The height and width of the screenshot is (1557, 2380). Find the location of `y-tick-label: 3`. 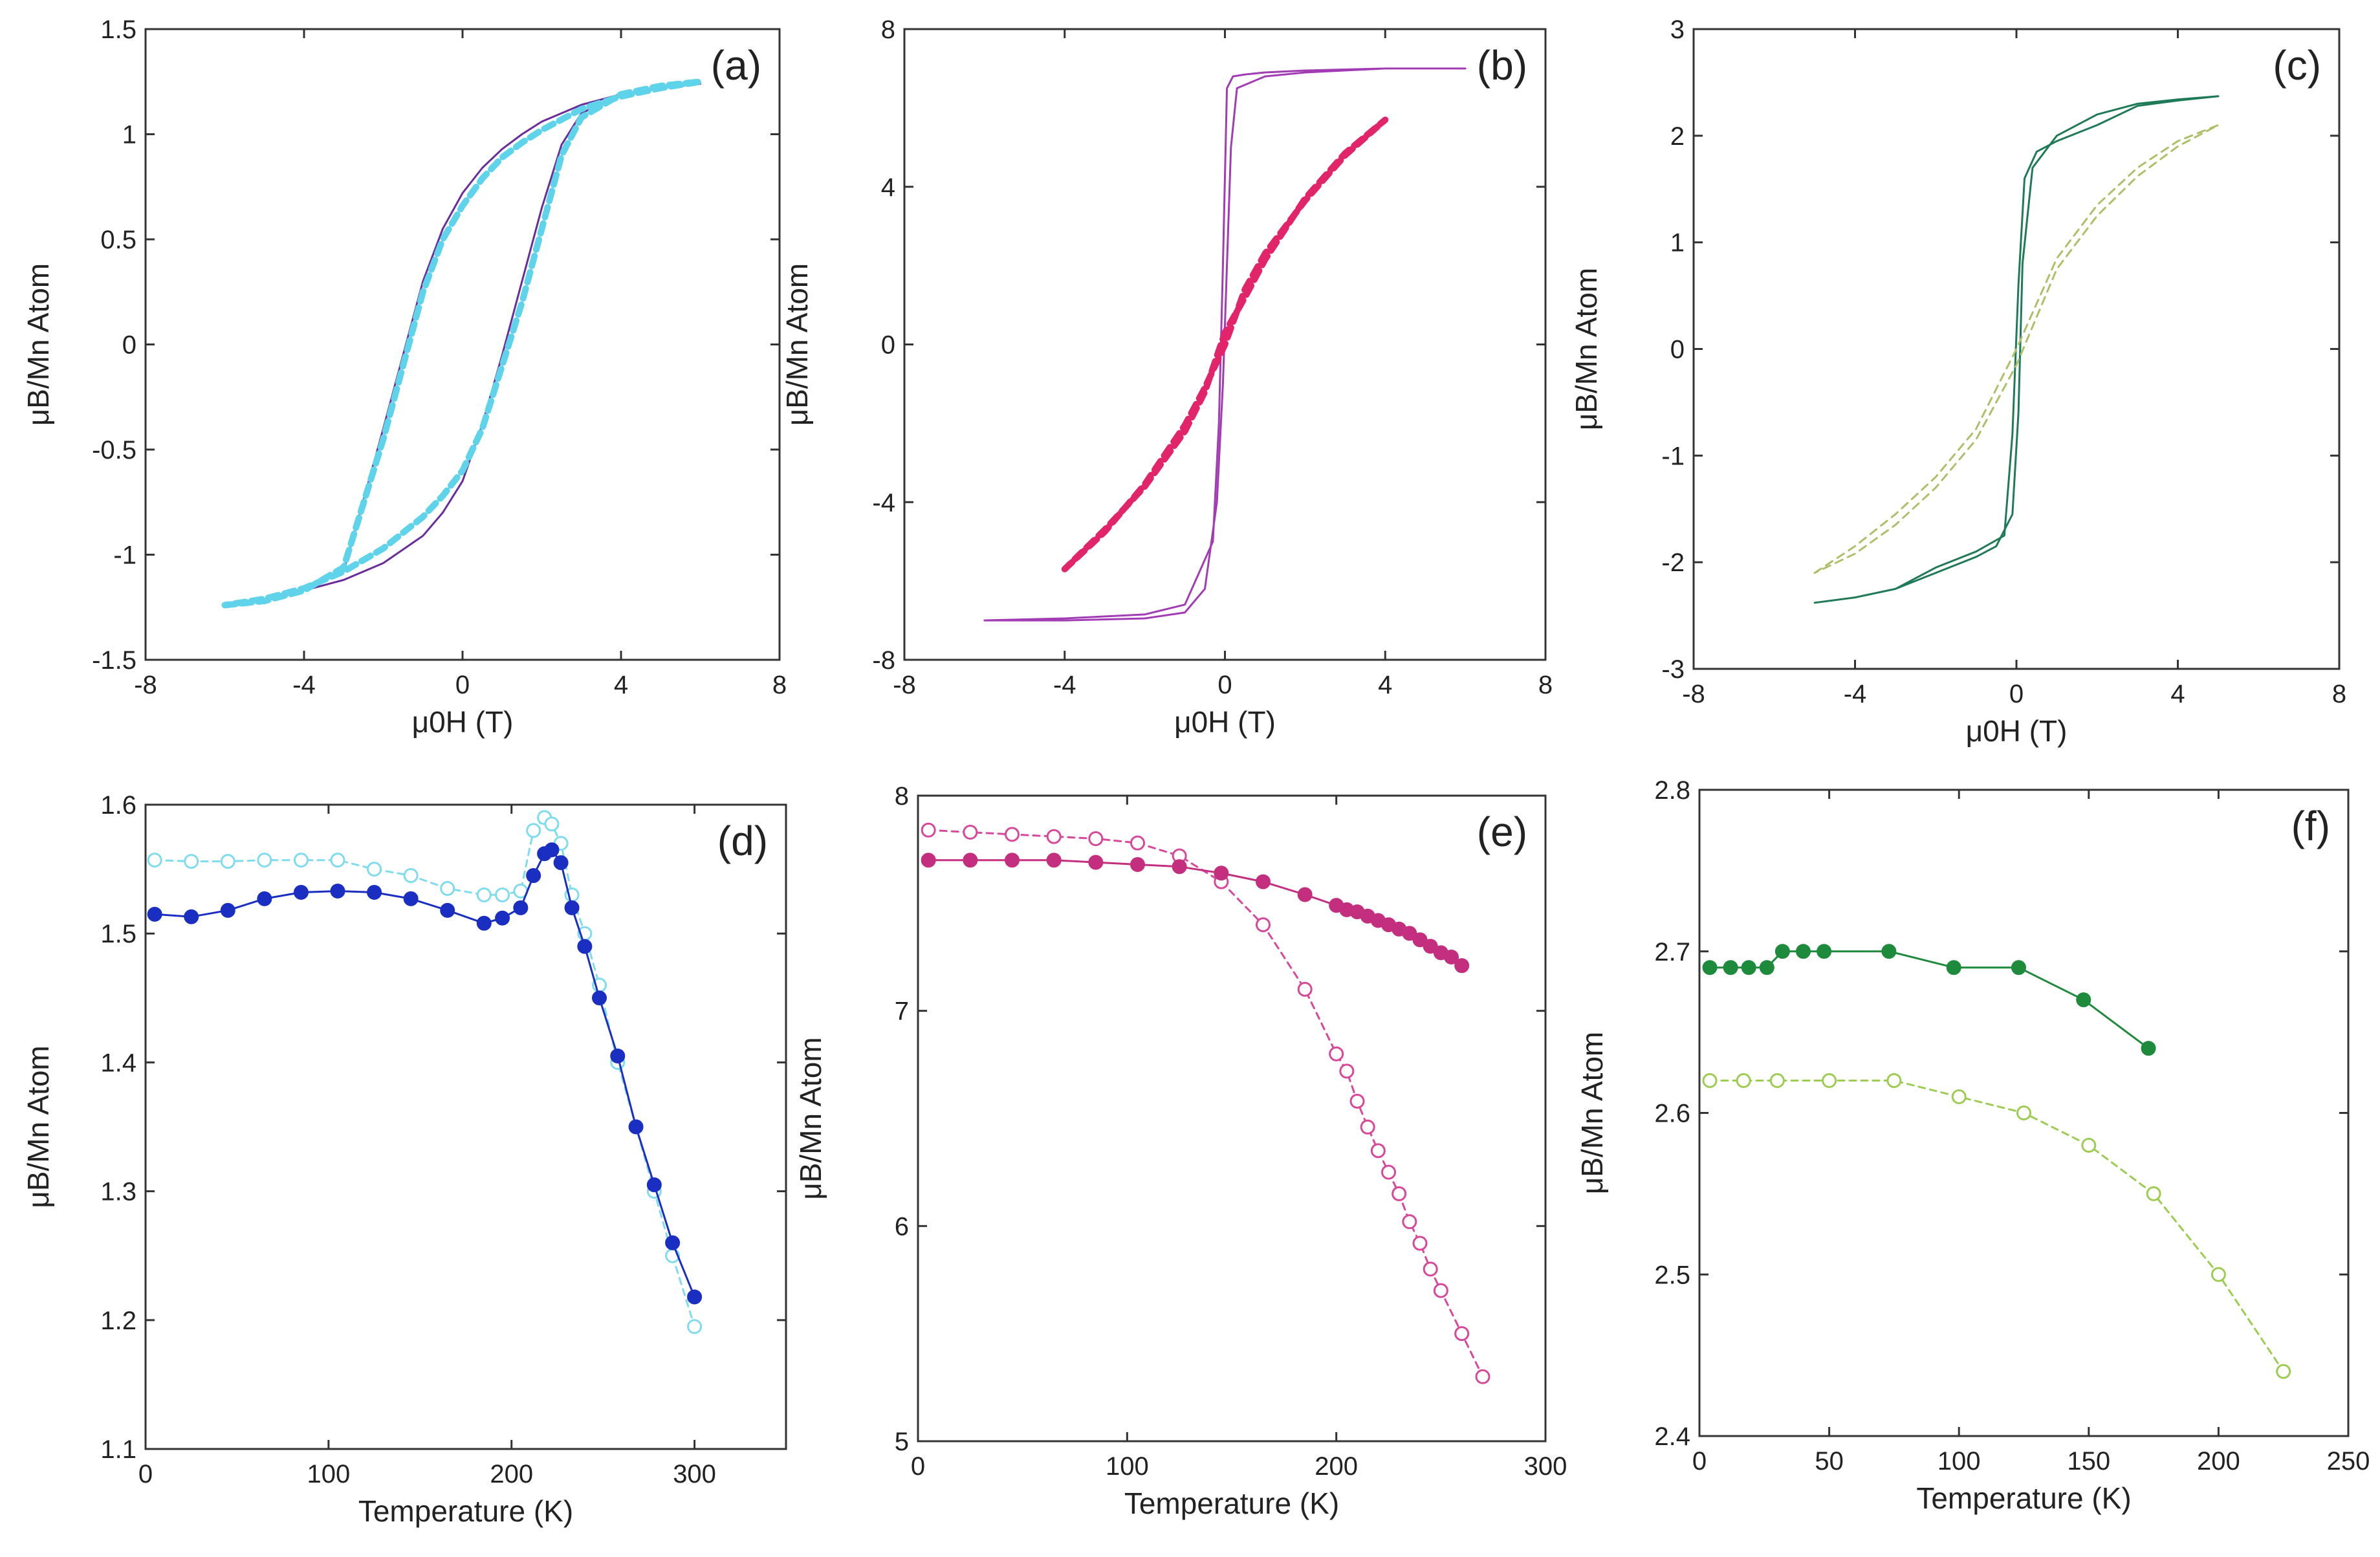

y-tick-label: 3 is located at coordinates (1677, 30).